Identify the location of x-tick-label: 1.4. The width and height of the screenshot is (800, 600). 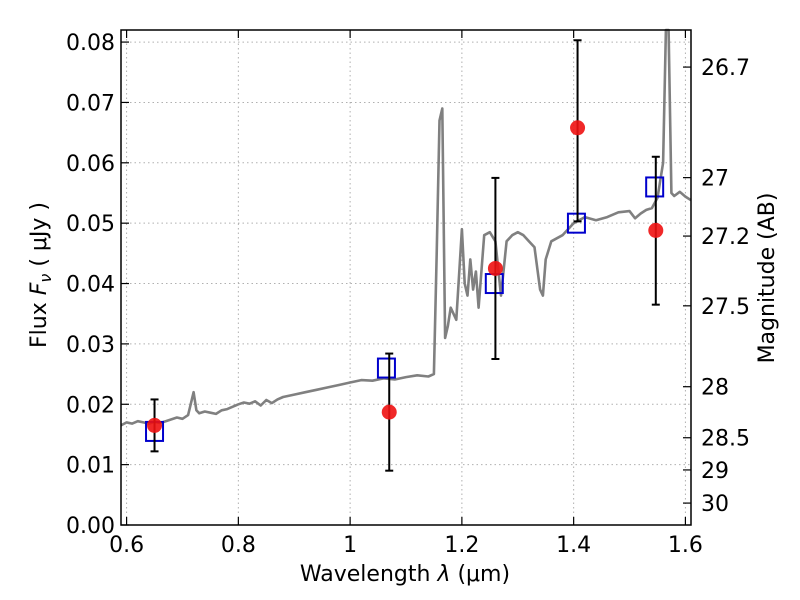
(573, 545).